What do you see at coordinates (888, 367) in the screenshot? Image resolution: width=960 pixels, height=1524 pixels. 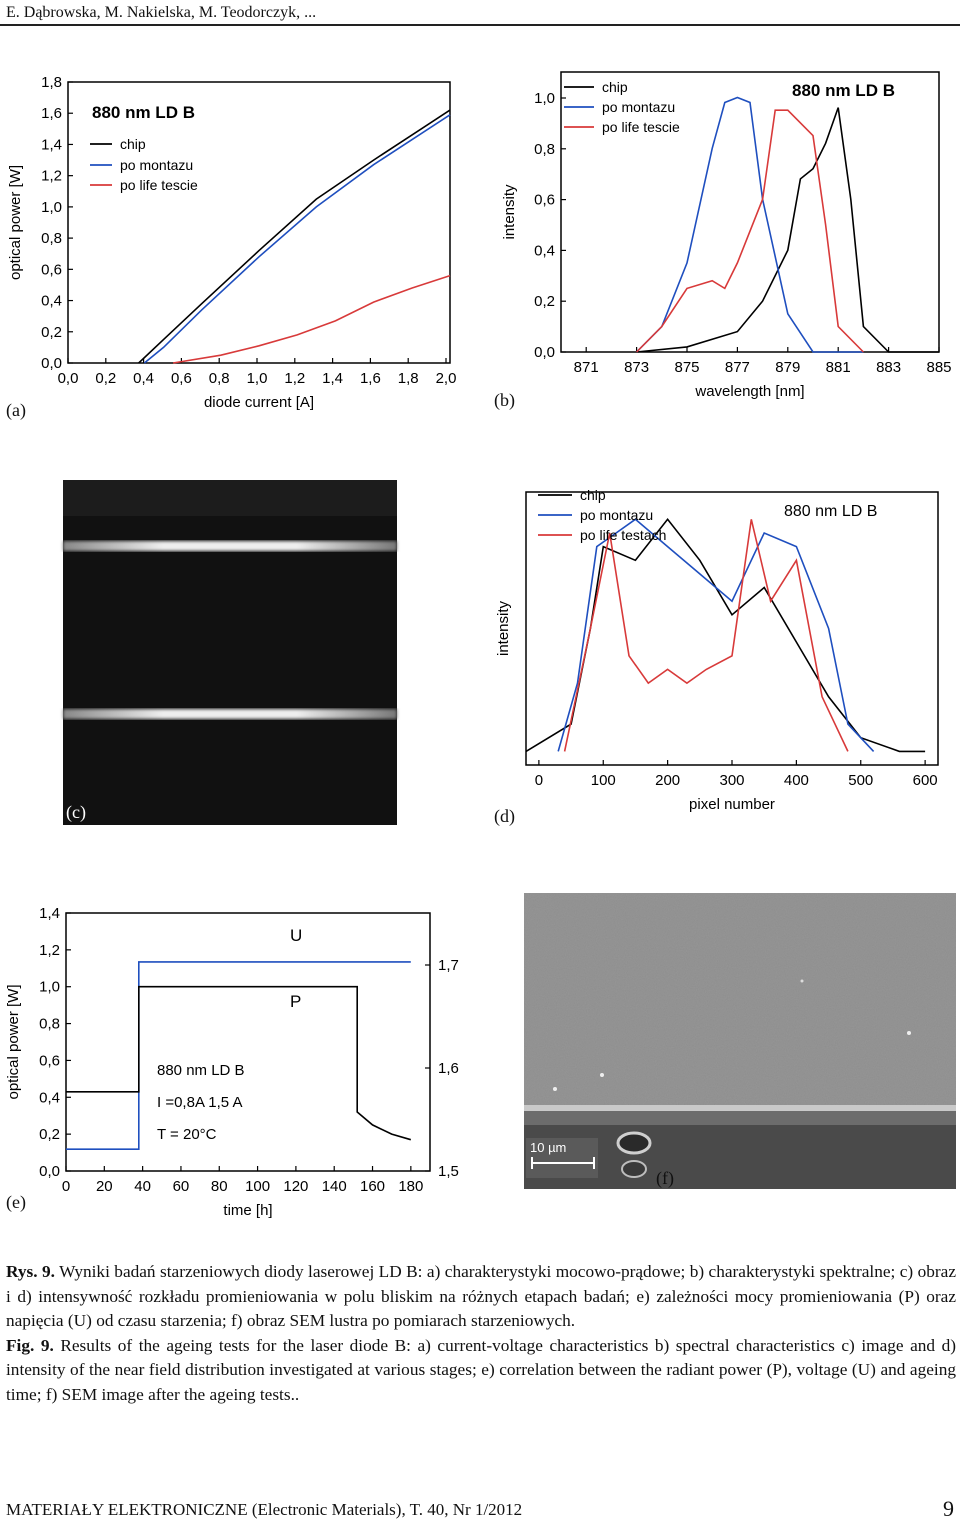 I see `x-tick-label: 883` at bounding box center [888, 367].